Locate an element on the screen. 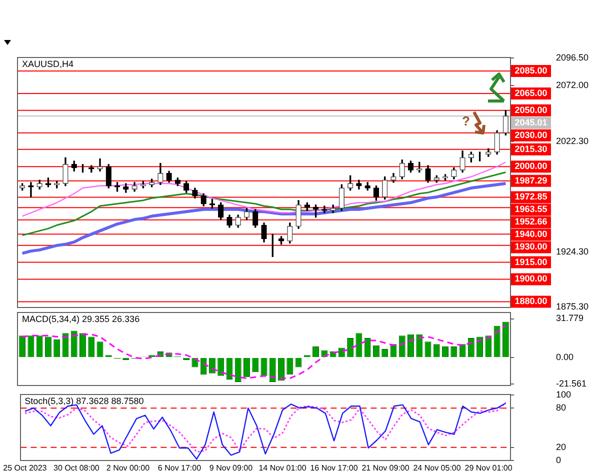  x-tick-label: 9 Nov 09:00 is located at coordinates (231, 467).